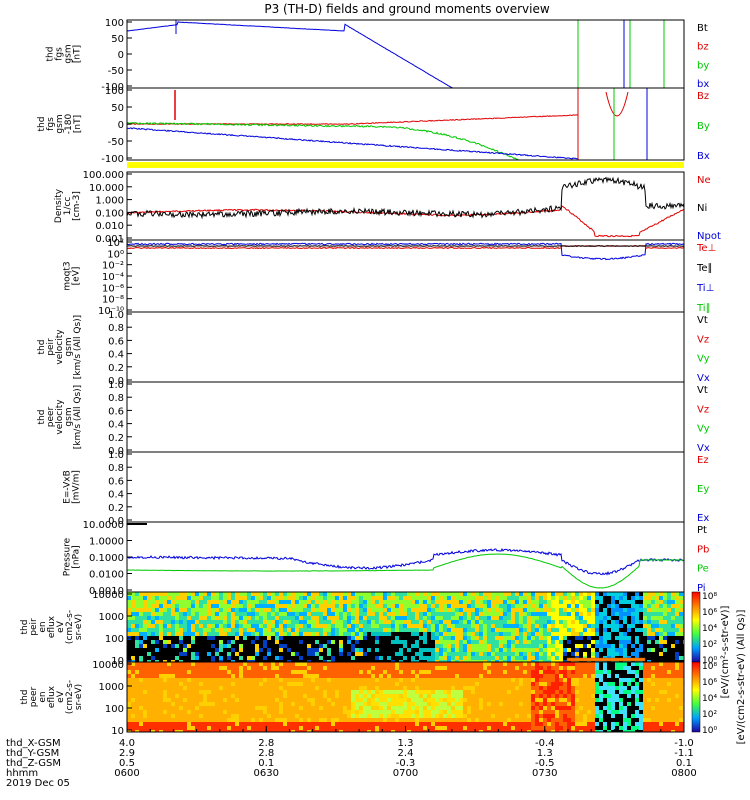  I want to click on y-tick-label: 0.8, so click(116, 468).